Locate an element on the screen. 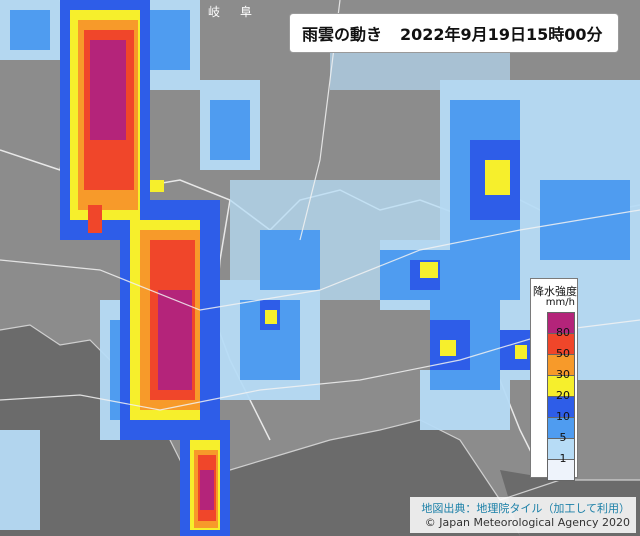 The width and height of the screenshot is (640, 536). legend-scale is located at coordinates (561, 396).